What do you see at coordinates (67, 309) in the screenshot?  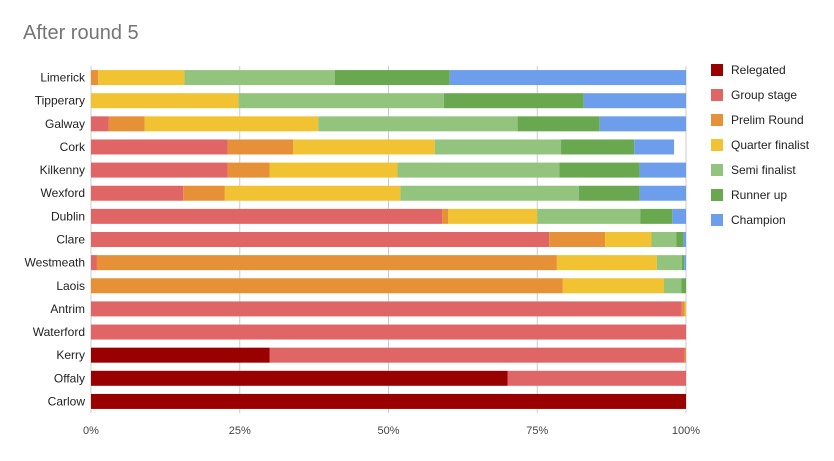 I see `category-label: Antrim` at bounding box center [67, 309].